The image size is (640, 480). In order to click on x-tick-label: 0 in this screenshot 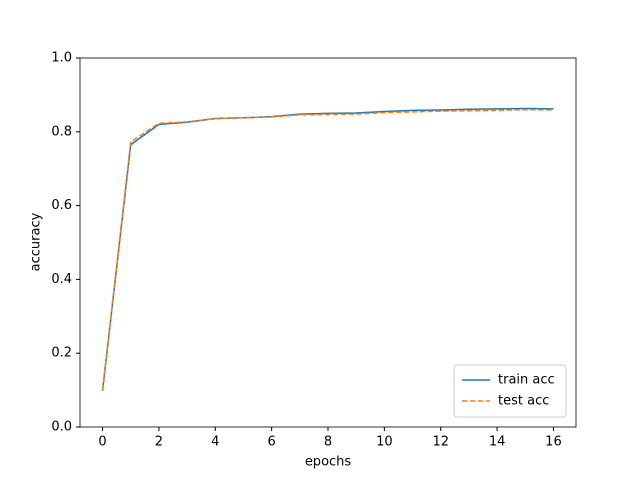, I will do `click(102, 442)`.